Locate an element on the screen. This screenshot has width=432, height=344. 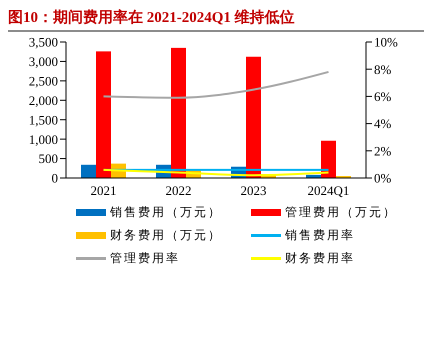
y2-tick-label: 4% is located at coordinates (383, 124).